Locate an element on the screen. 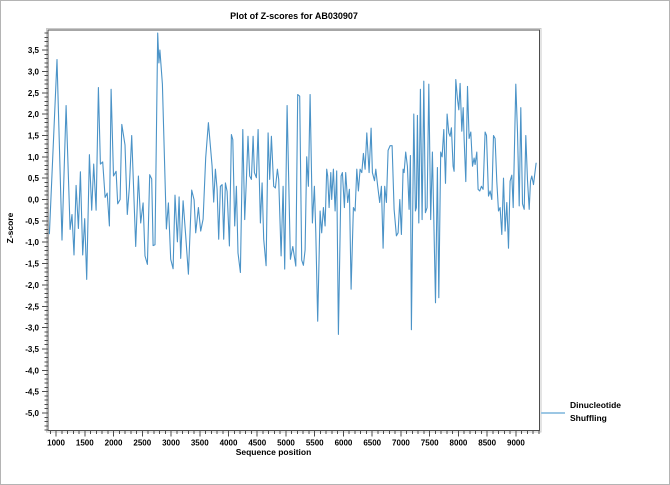  legend-label: Dinucleotide Shuffling is located at coordinates (596, 411).